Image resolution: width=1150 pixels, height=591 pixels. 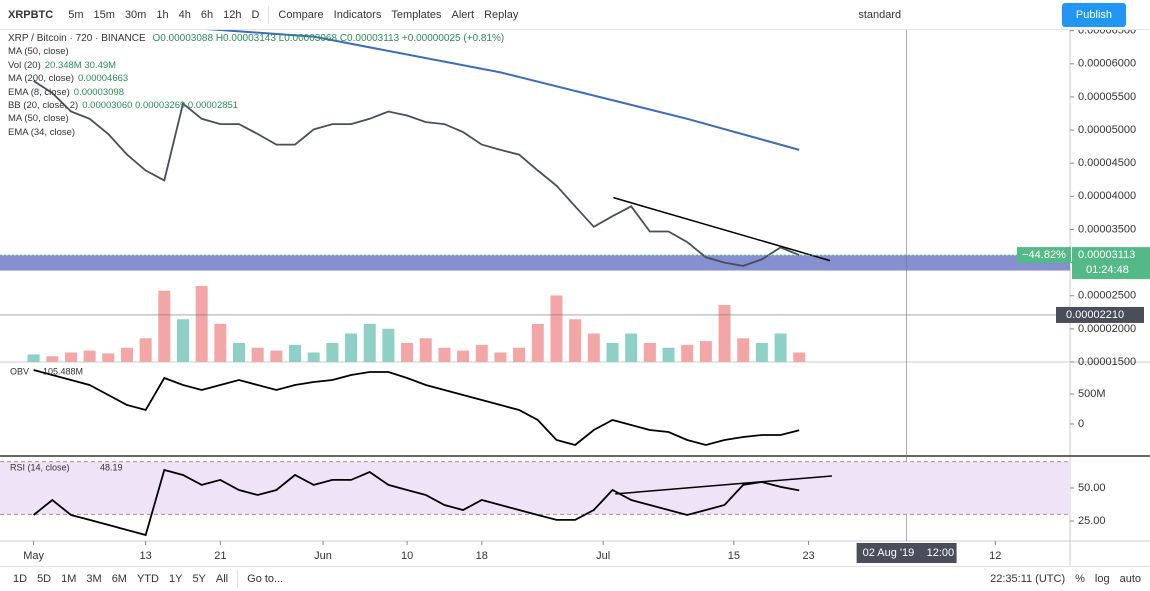 I want to click on interval: 12h, so click(x=232, y=14).